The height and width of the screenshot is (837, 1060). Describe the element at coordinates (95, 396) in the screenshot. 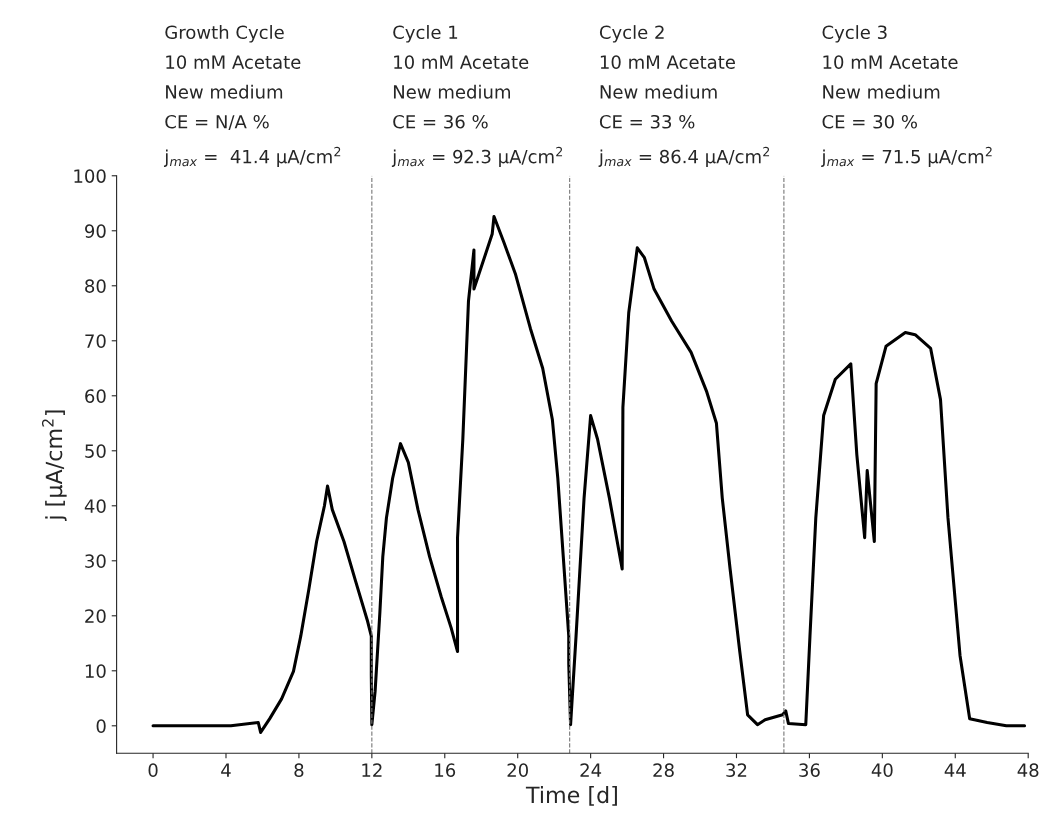

I see `y-tick-label: 60` at that location.